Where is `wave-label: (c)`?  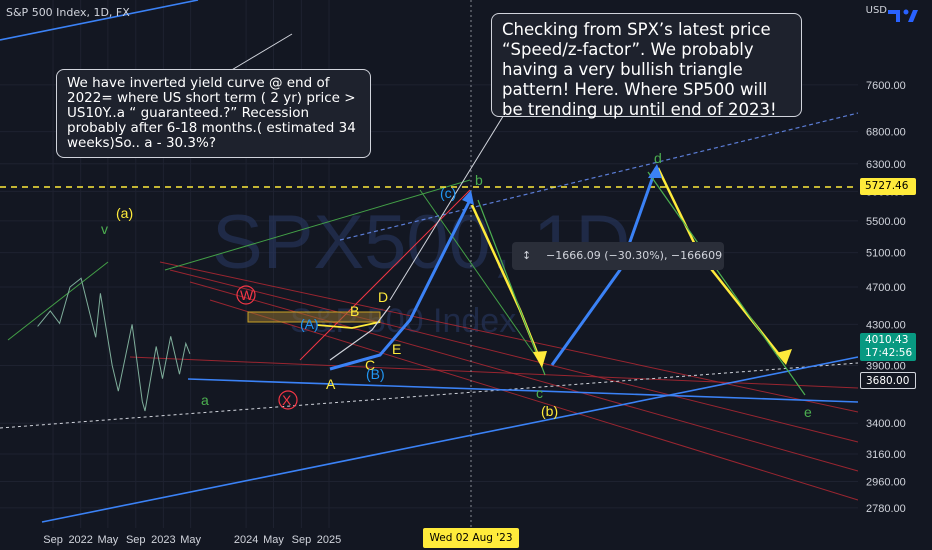 wave-label: (c) is located at coordinates (448, 193).